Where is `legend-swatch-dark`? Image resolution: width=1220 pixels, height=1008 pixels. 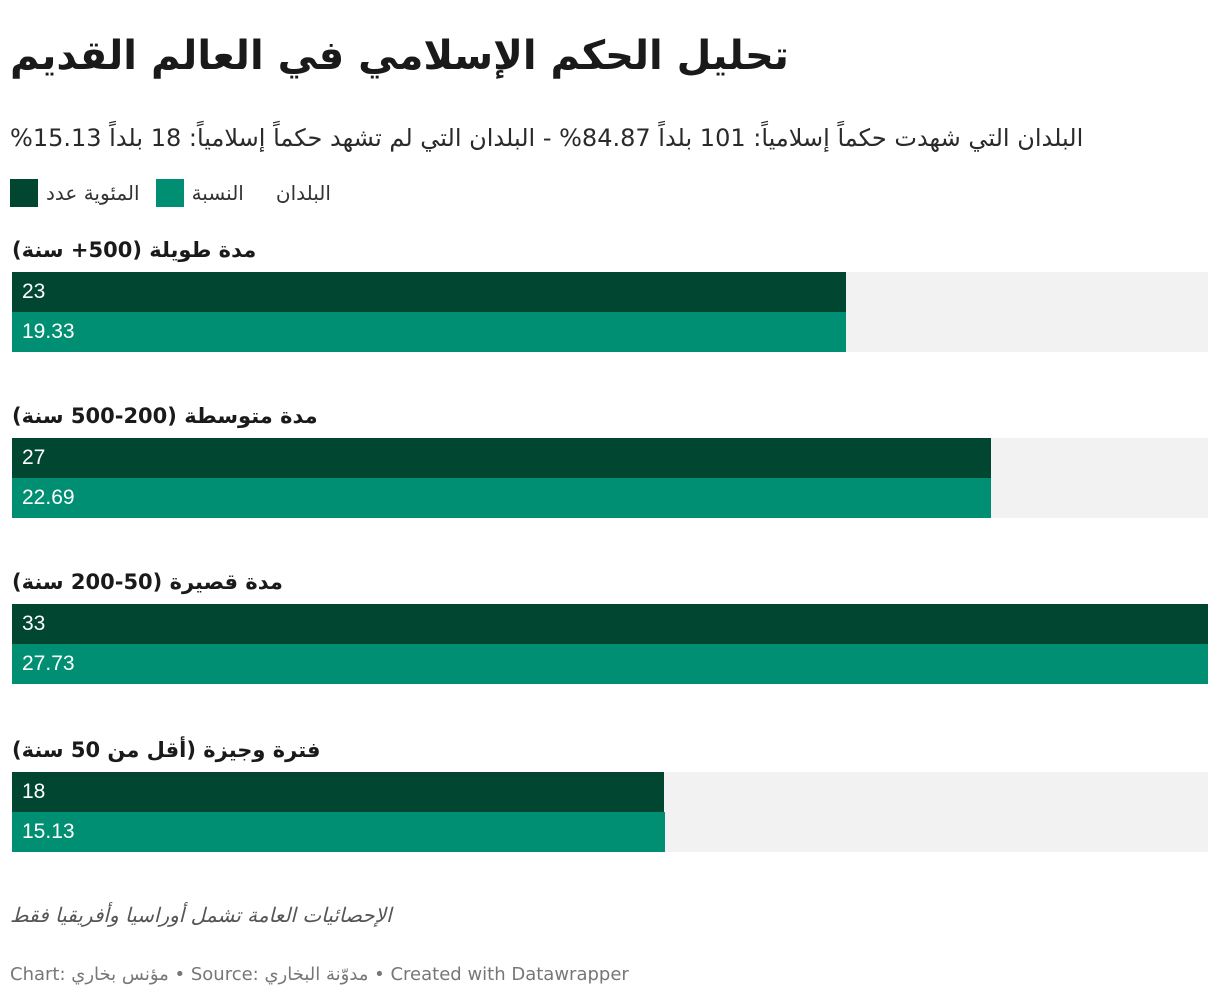 legend-swatch-dark is located at coordinates (24, 193).